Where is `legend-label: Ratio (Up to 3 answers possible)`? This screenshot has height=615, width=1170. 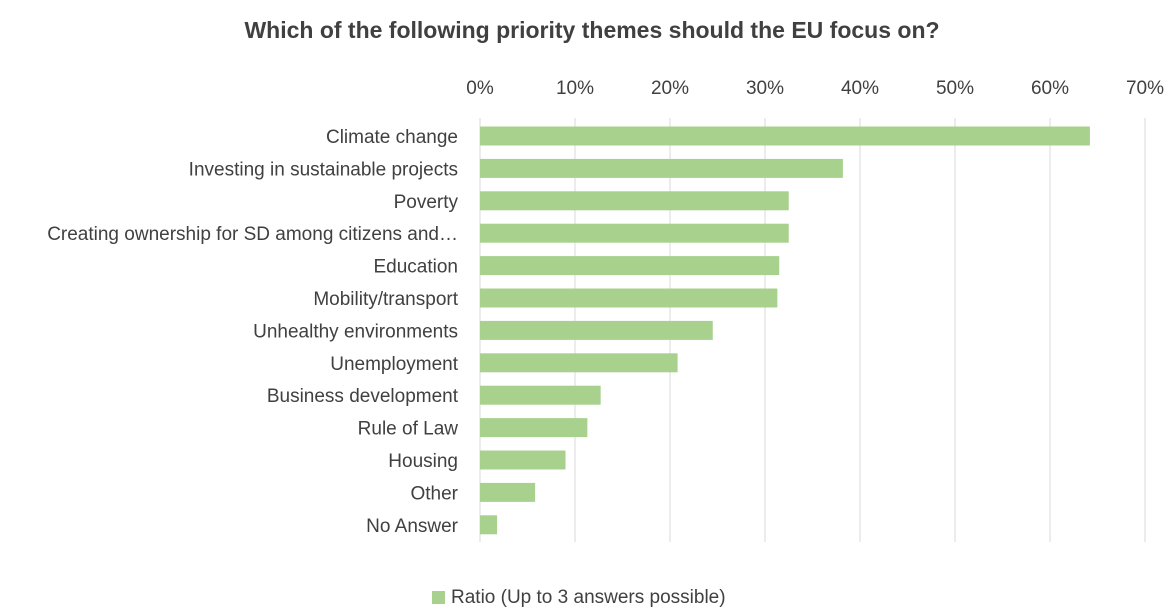
legend-label: Ratio (Up to 3 answers possible) is located at coordinates (588, 597).